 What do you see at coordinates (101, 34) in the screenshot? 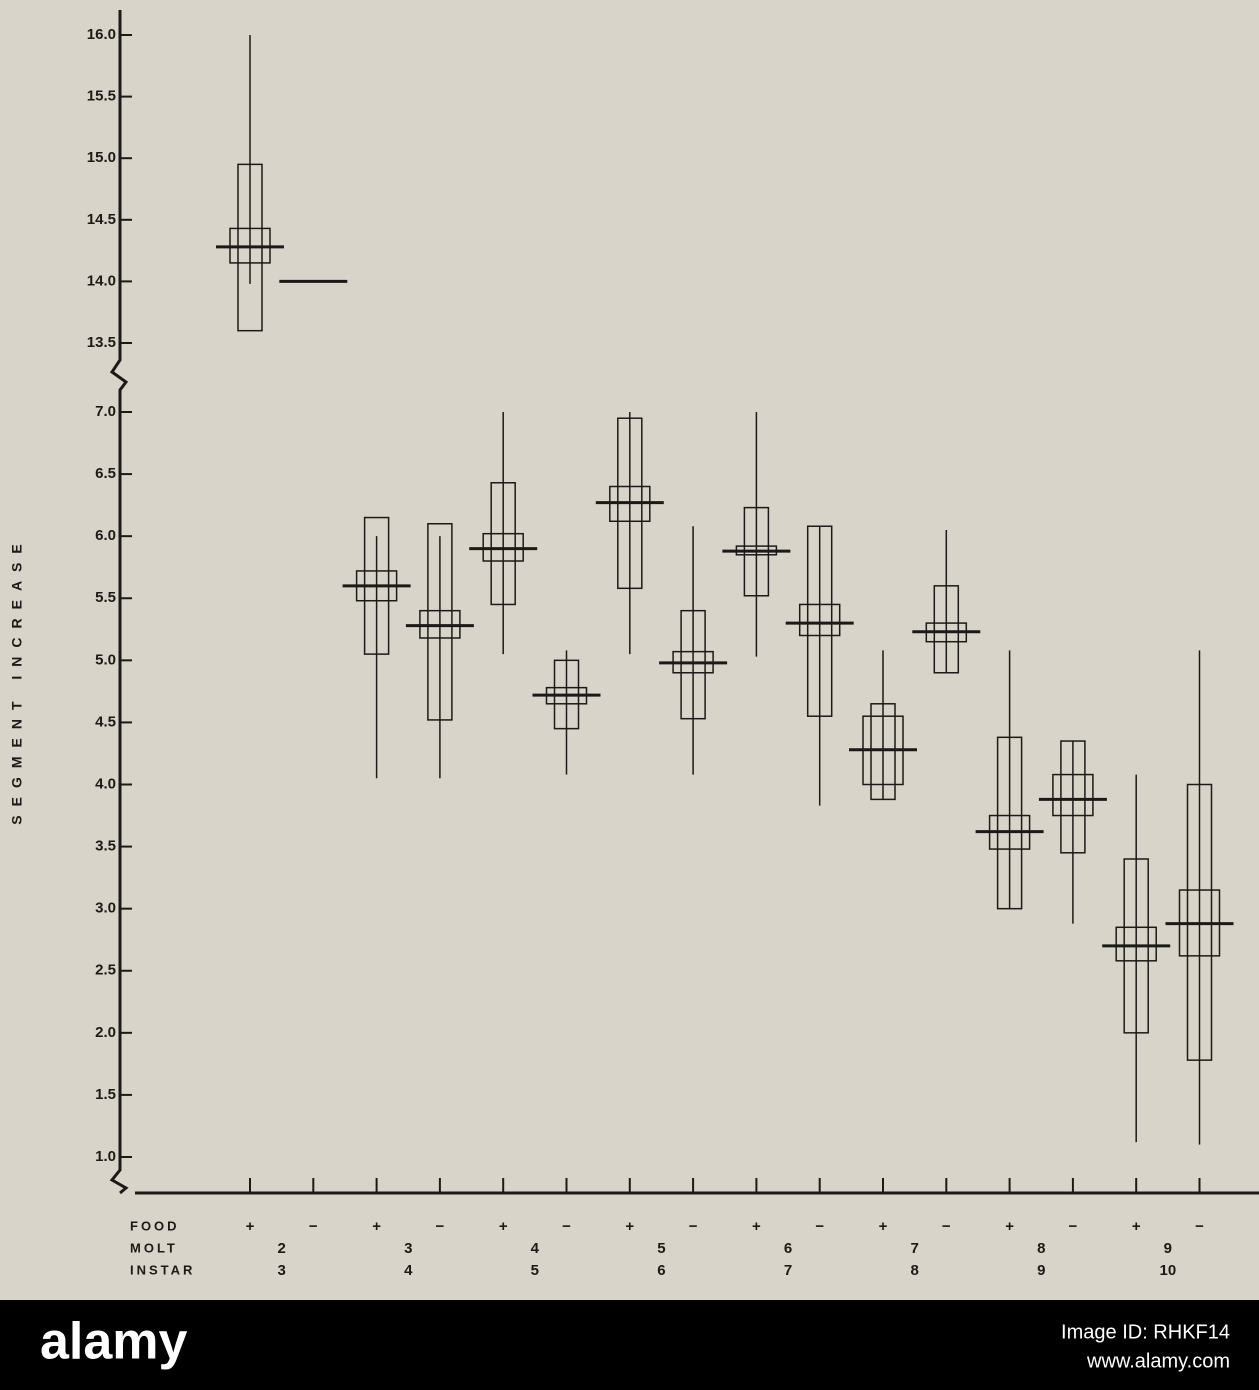
I see `y-tick-label: 16.0` at bounding box center [101, 34].